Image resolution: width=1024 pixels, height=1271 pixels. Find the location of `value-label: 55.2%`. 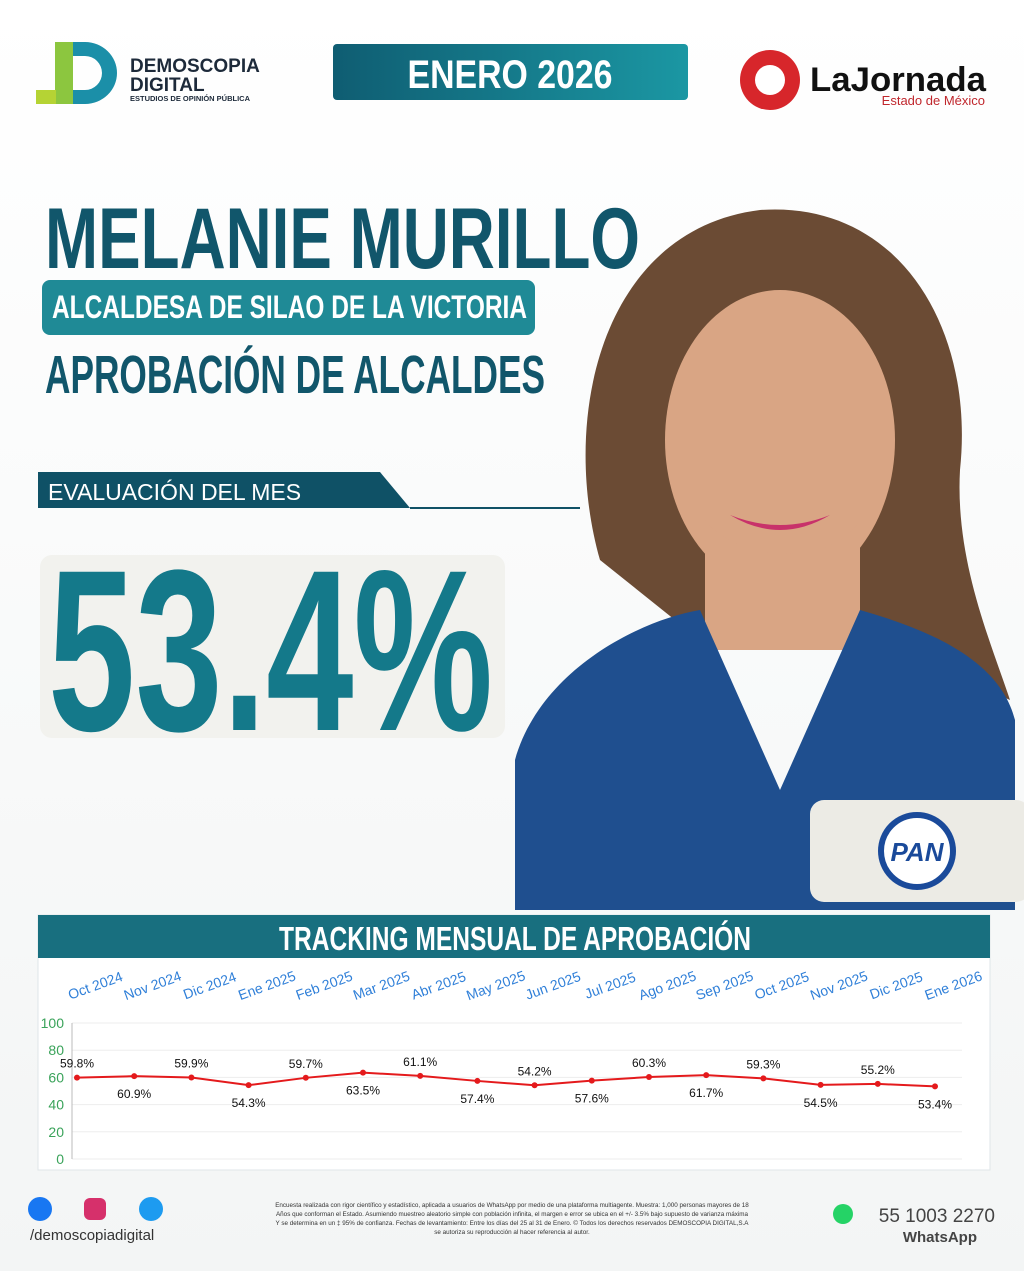

value-label: 55.2% is located at coordinates (878, 1070).